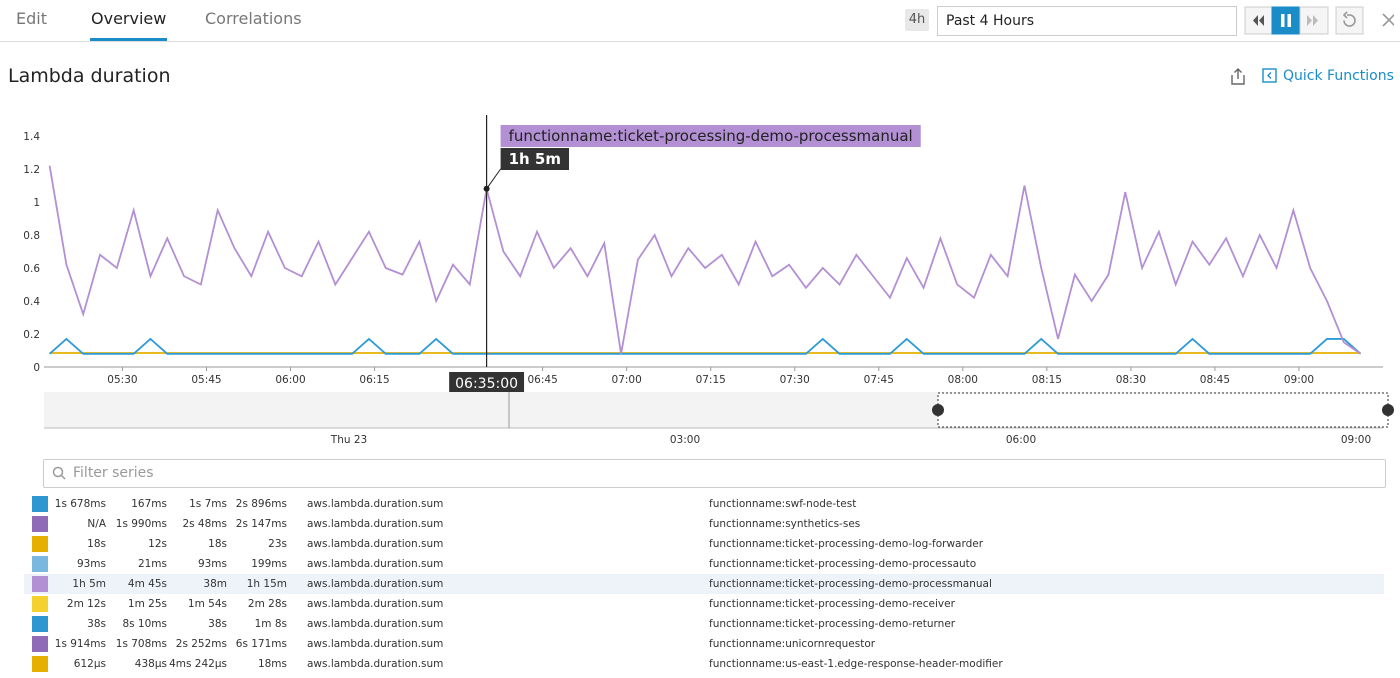  What do you see at coordinates (1215, 380) in the screenshot?
I see `x-tick-label: 08:45` at bounding box center [1215, 380].